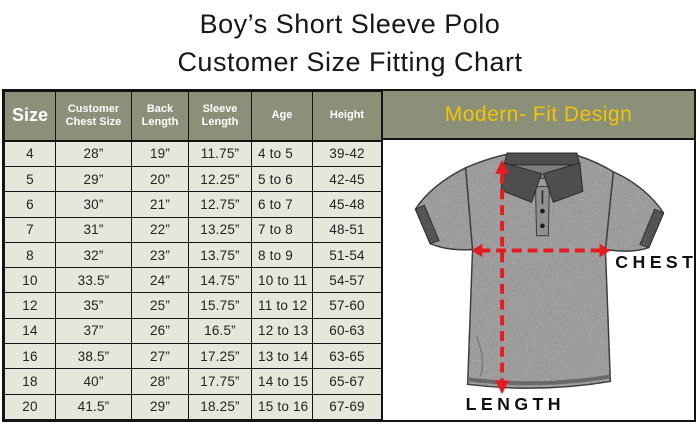 This screenshot has width=700, height=428. Describe the element at coordinates (347, 153) in the screenshot. I see `table-cell: 39-42` at that location.